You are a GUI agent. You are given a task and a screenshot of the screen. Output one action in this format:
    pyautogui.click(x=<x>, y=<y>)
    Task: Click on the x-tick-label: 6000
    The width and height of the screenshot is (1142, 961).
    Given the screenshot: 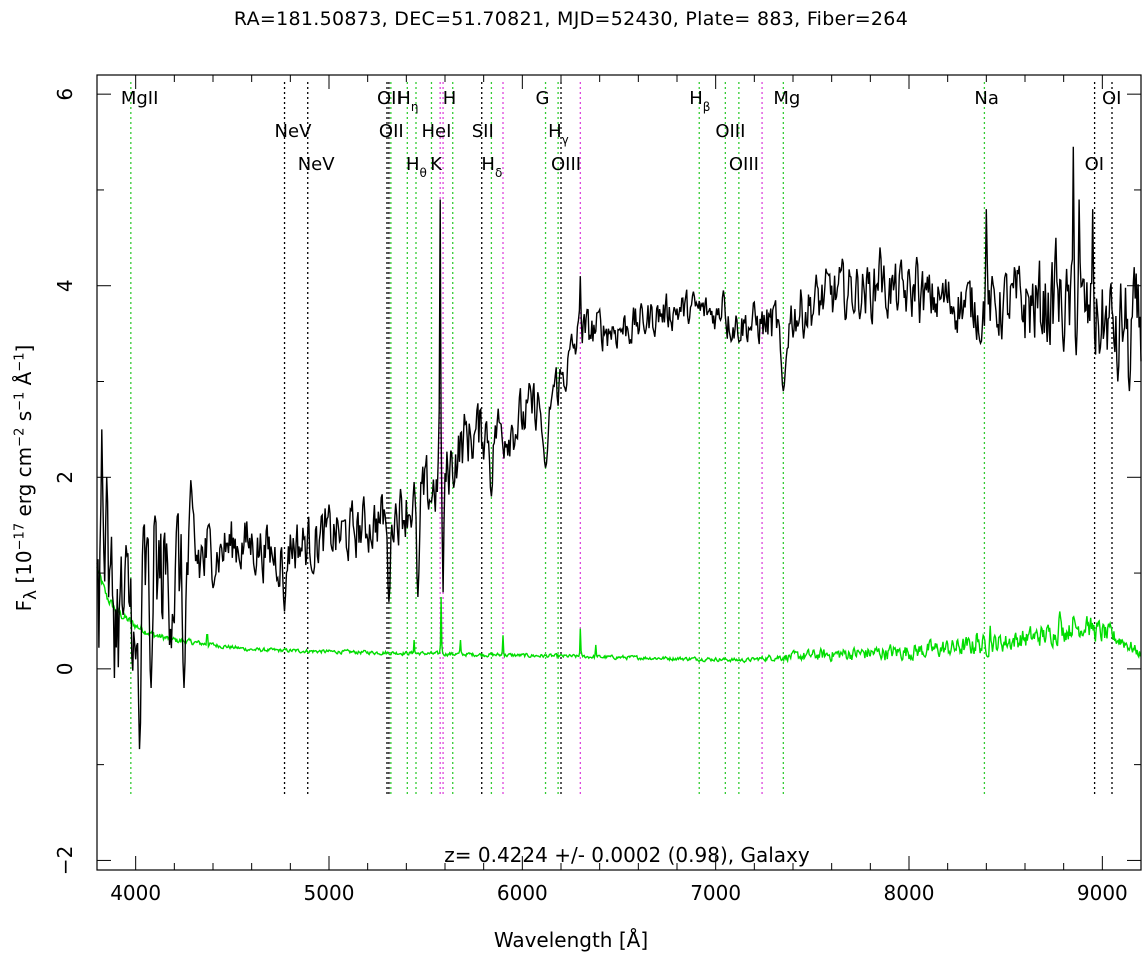 What is the action you would take?
    pyautogui.click(x=522, y=893)
    